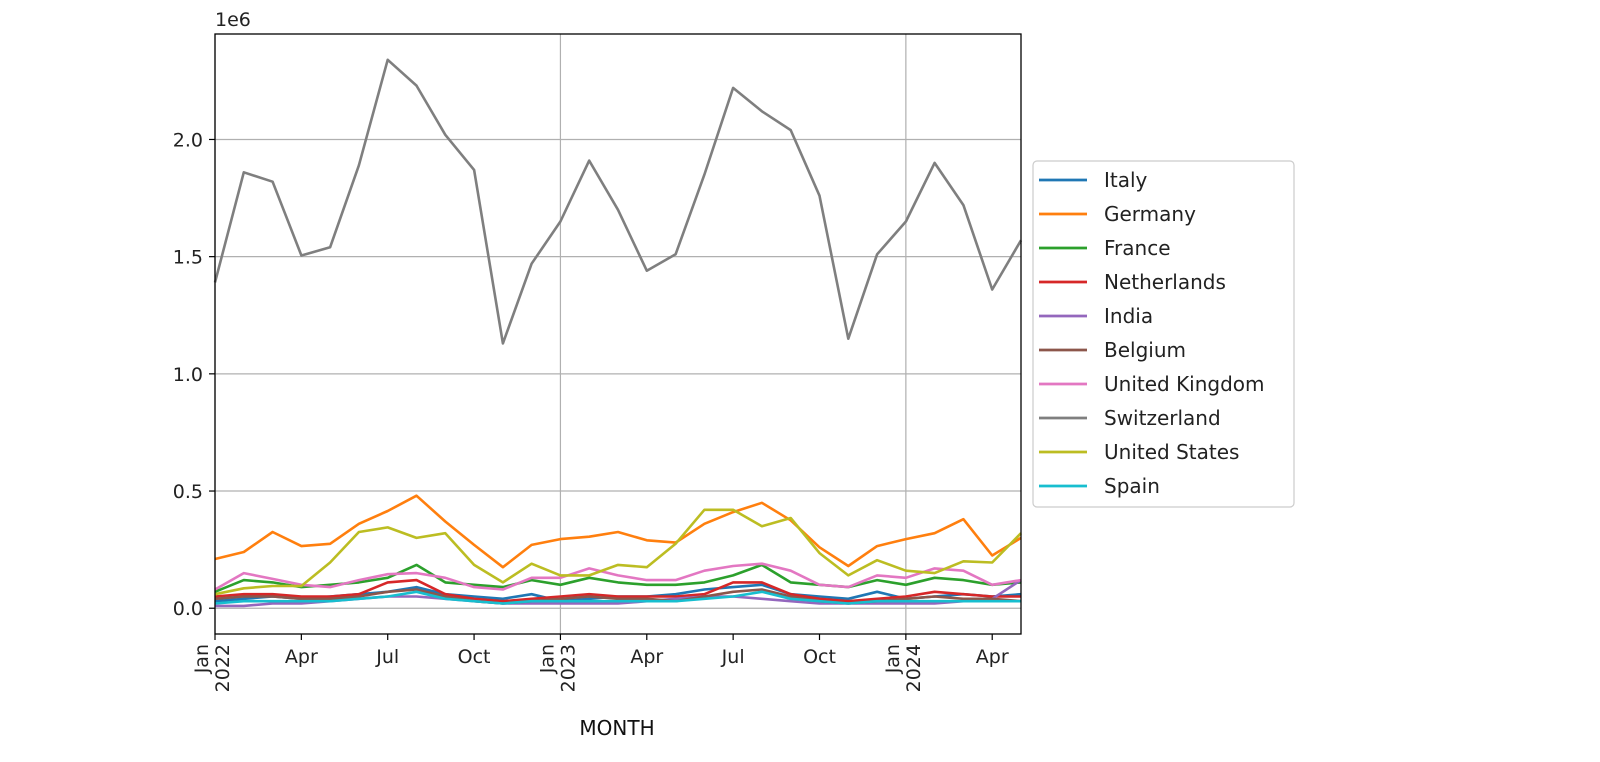  I want to click on y-tick-label: 0.0, so click(188, 609).